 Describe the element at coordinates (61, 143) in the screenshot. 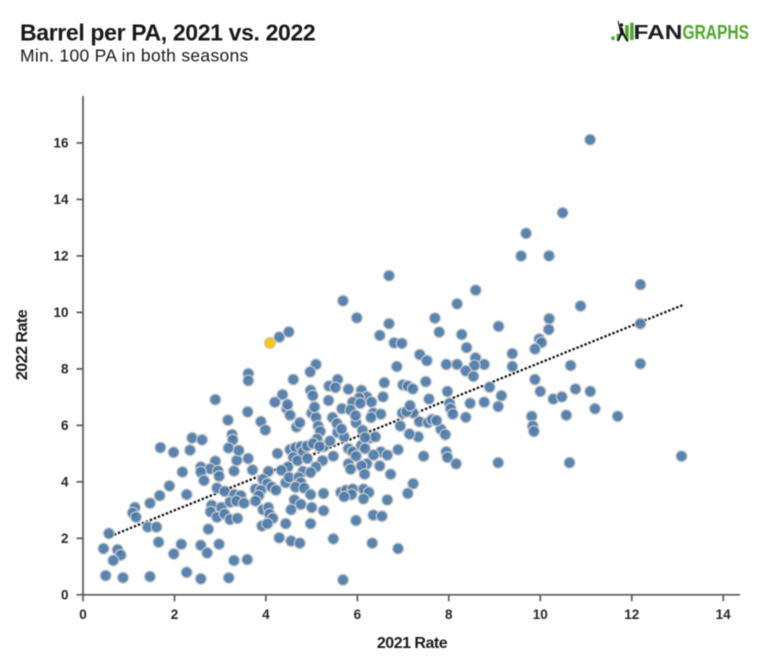

I see `svg-text: 16` at that location.